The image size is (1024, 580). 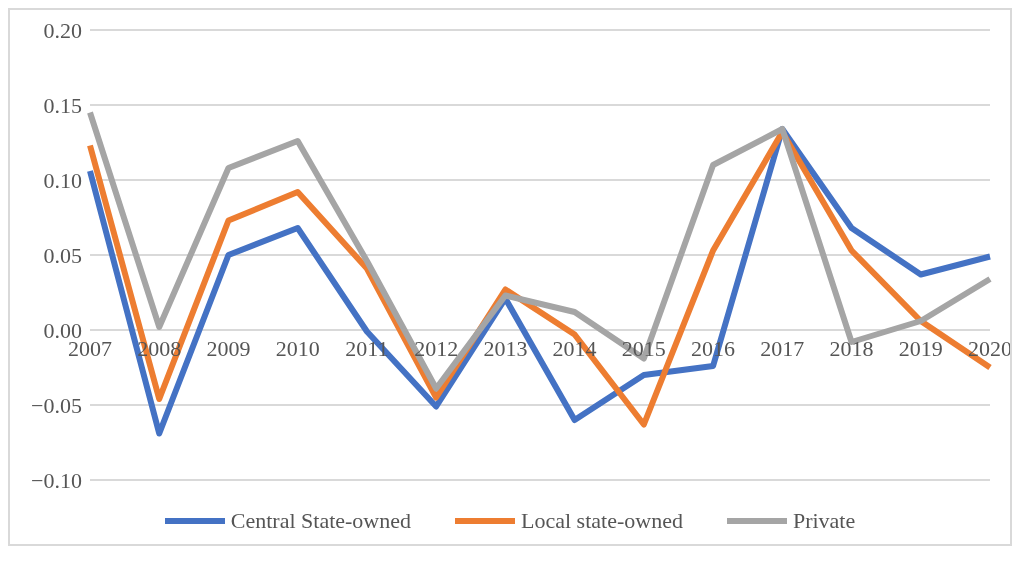 What do you see at coordinates (824, 521) in the screenshot?
I see `legend-label: Private` at bounding box center [824, 521].